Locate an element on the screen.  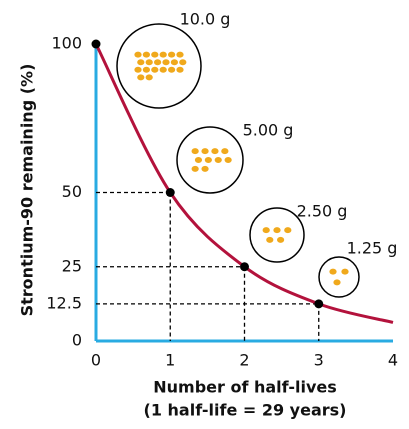
x-axis-note: (1 half-life = 29 years) is located at coordinates (245, 410).